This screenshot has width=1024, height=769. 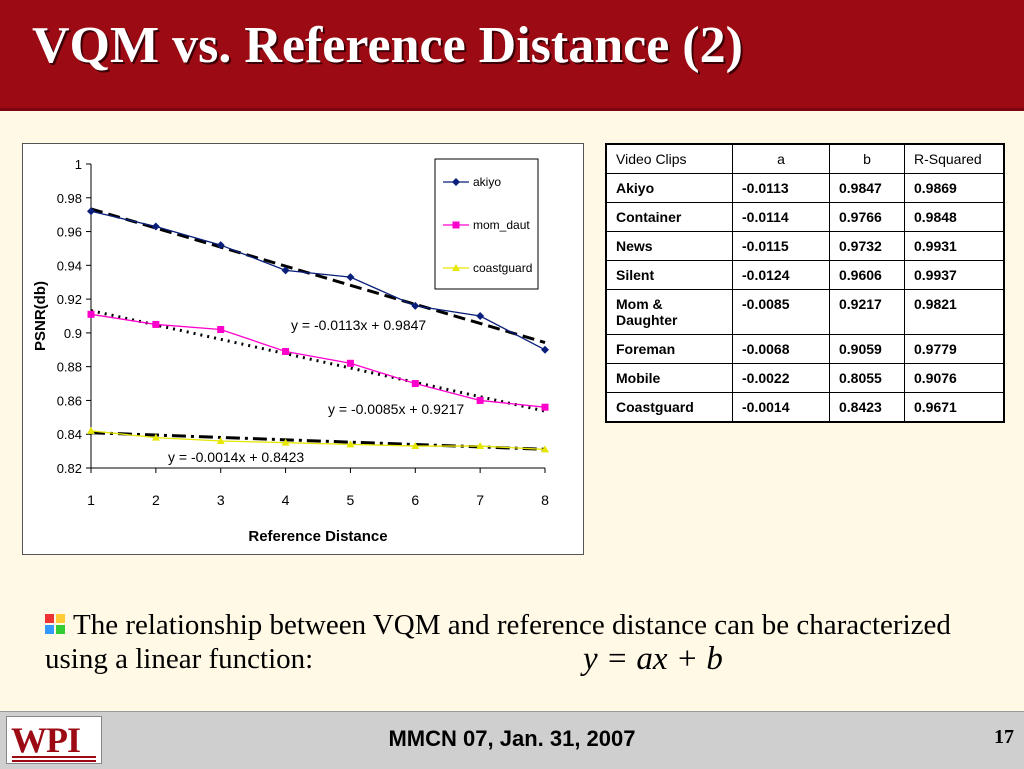 What do you see at coordinates (781, 378) in the screenshot?
I see `value-cell: -0.0022` at bounding box center [781, 378].